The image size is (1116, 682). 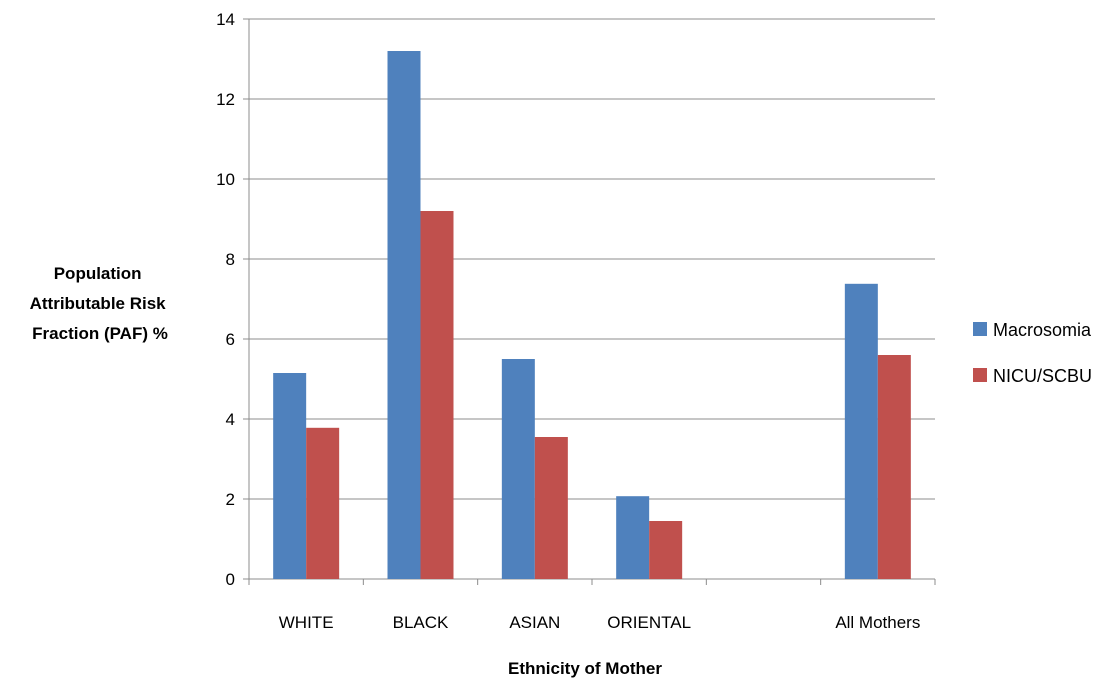 What do you see at coordinates (1042, 330) in the screenshot?
I see `legend-label-macrosomia: Macrosomia` at bounding box center [1042, 330].